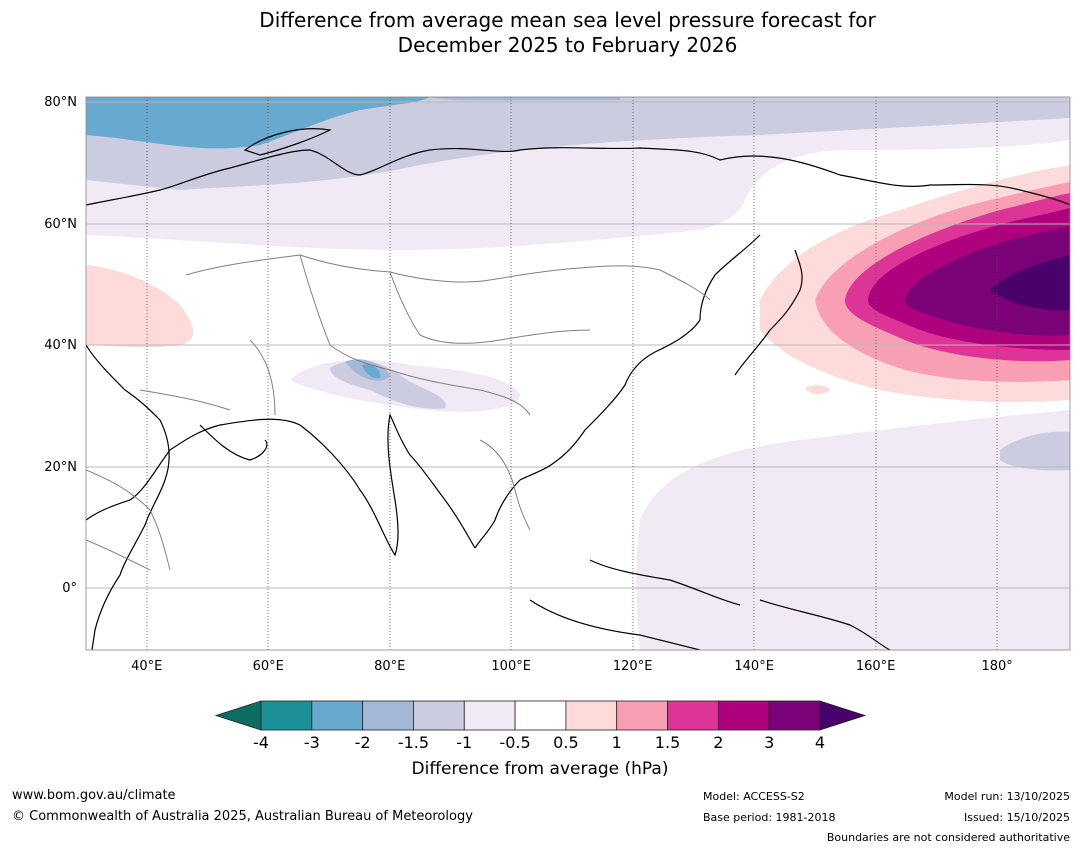  I want to click on colorbar-tick-label: 2, so click(718, 742).